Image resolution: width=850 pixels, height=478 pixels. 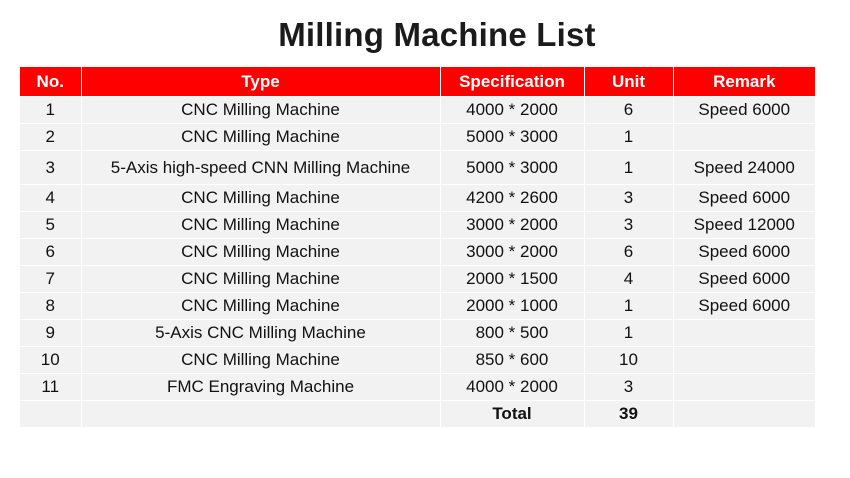 What do you see at coordinates (51, 252) in the screenshot?
I see `cell-no: 6` at bounding box center [51, 252].